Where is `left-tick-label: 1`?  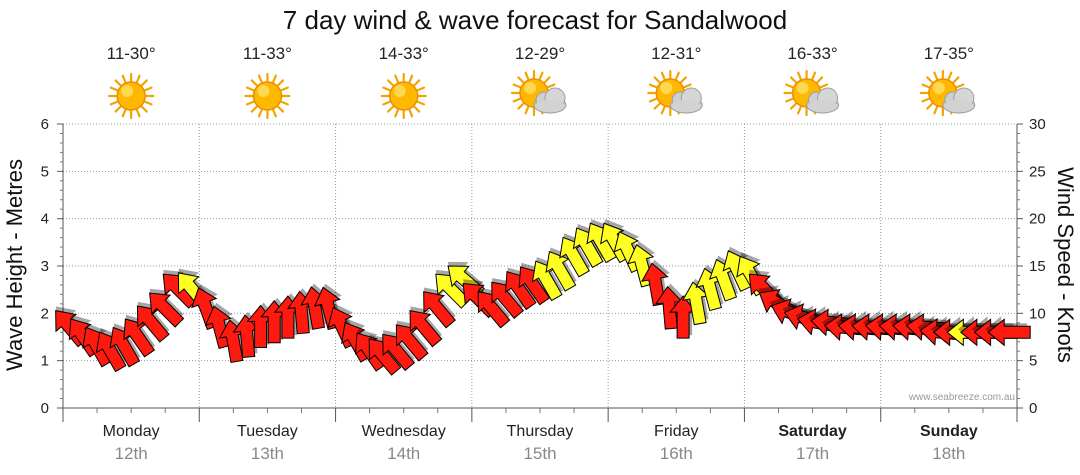
left-tick-label: 1 is located at coordinates (45, 361).